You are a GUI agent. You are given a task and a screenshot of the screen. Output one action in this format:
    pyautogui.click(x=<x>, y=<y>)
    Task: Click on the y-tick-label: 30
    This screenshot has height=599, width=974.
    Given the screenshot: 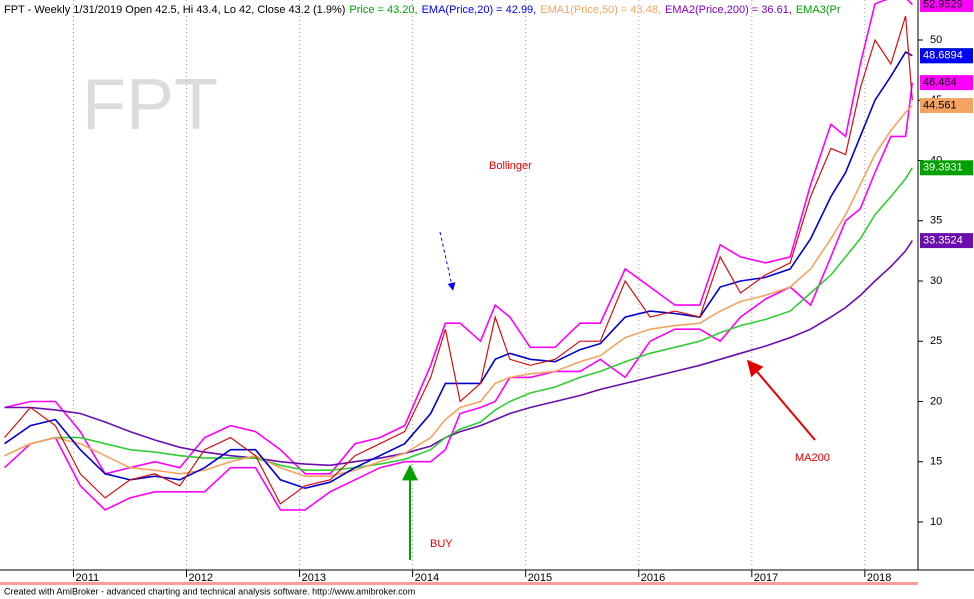 What is the action you would take?
    pyautogui.click(x=936, y=281)
    